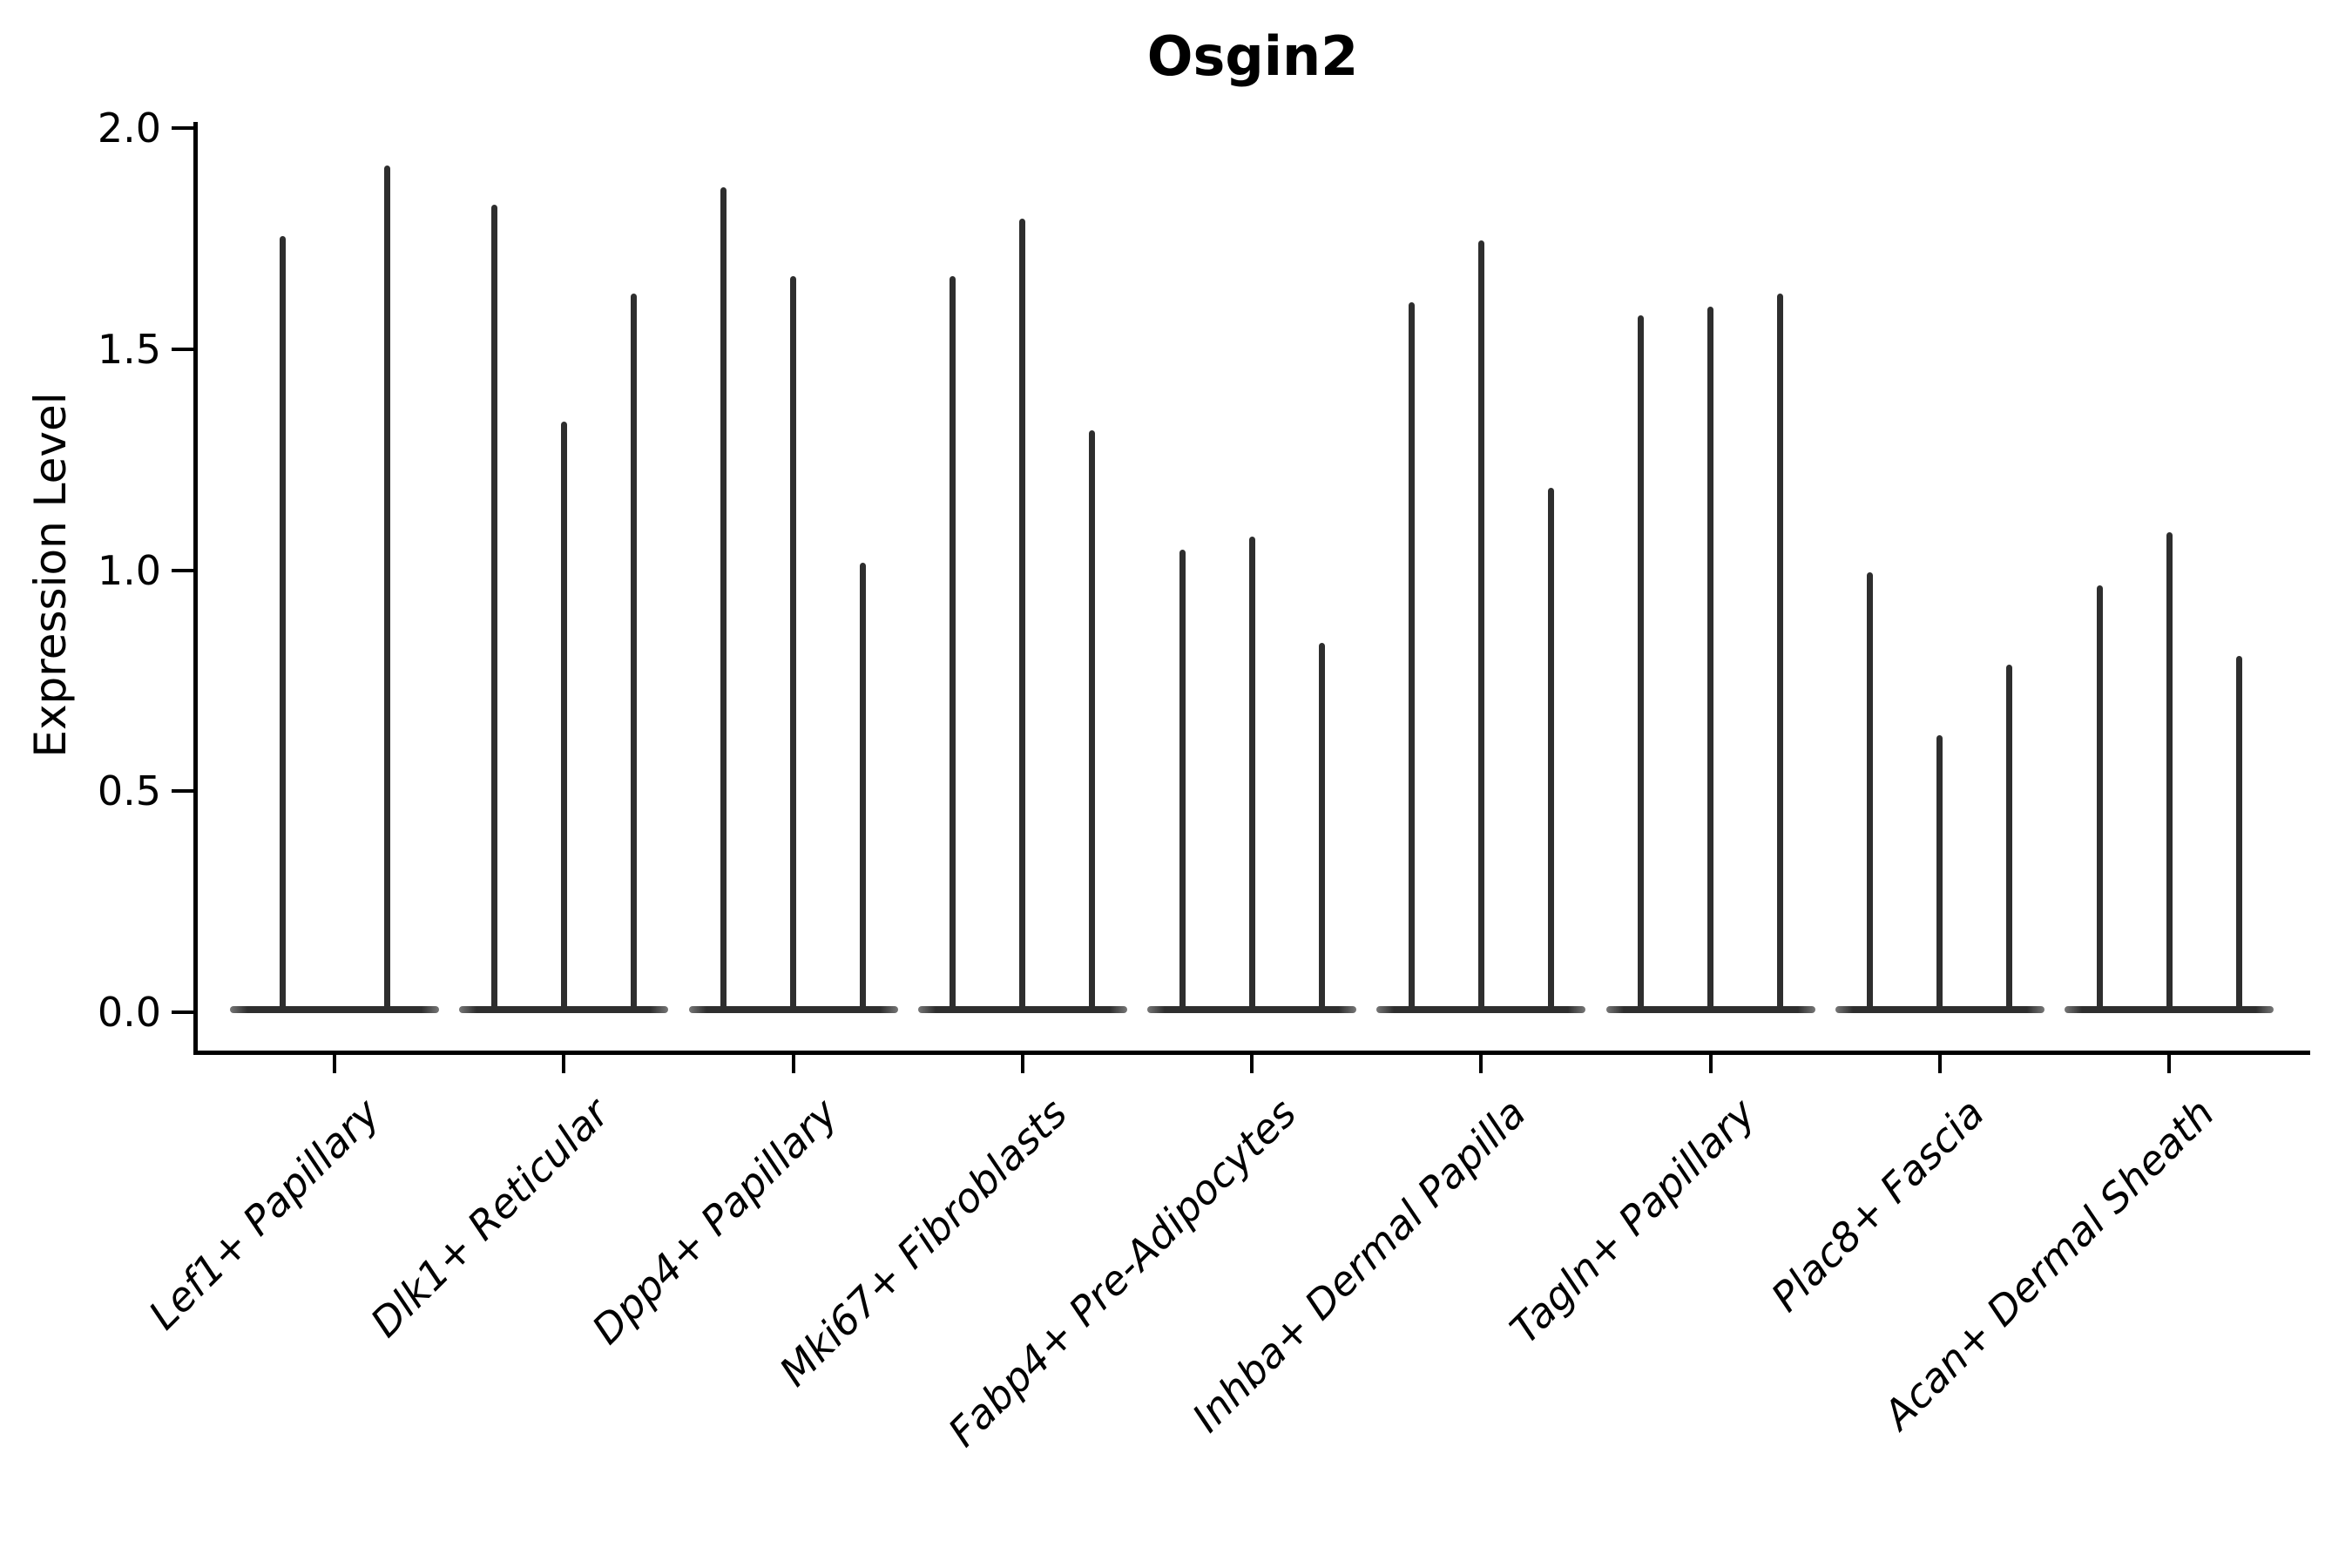 The image size is (2352, 1568). I want to click on y-tick-label: 0.5, so click(129, 791).